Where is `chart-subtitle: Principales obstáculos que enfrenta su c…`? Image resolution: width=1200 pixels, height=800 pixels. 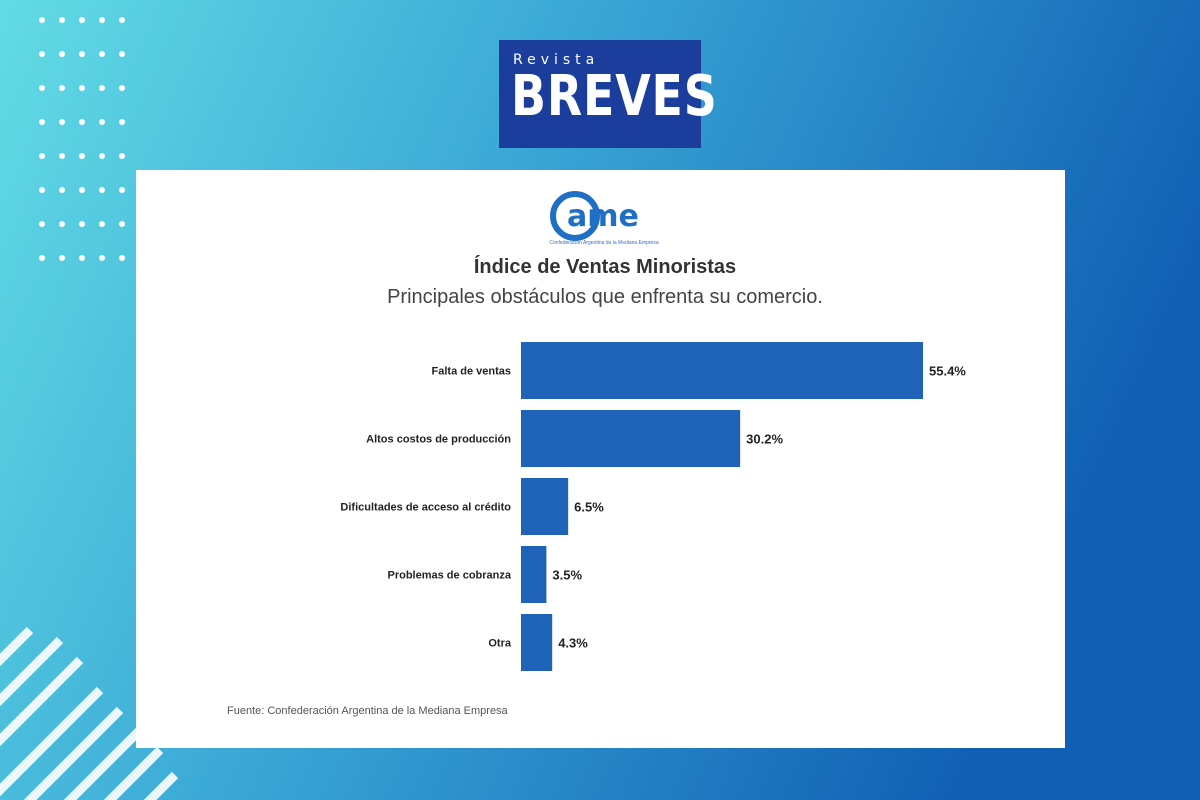 chart-subtitle: Principales obstáculos que enfrenta su c… is located at coordinates (605, 297).